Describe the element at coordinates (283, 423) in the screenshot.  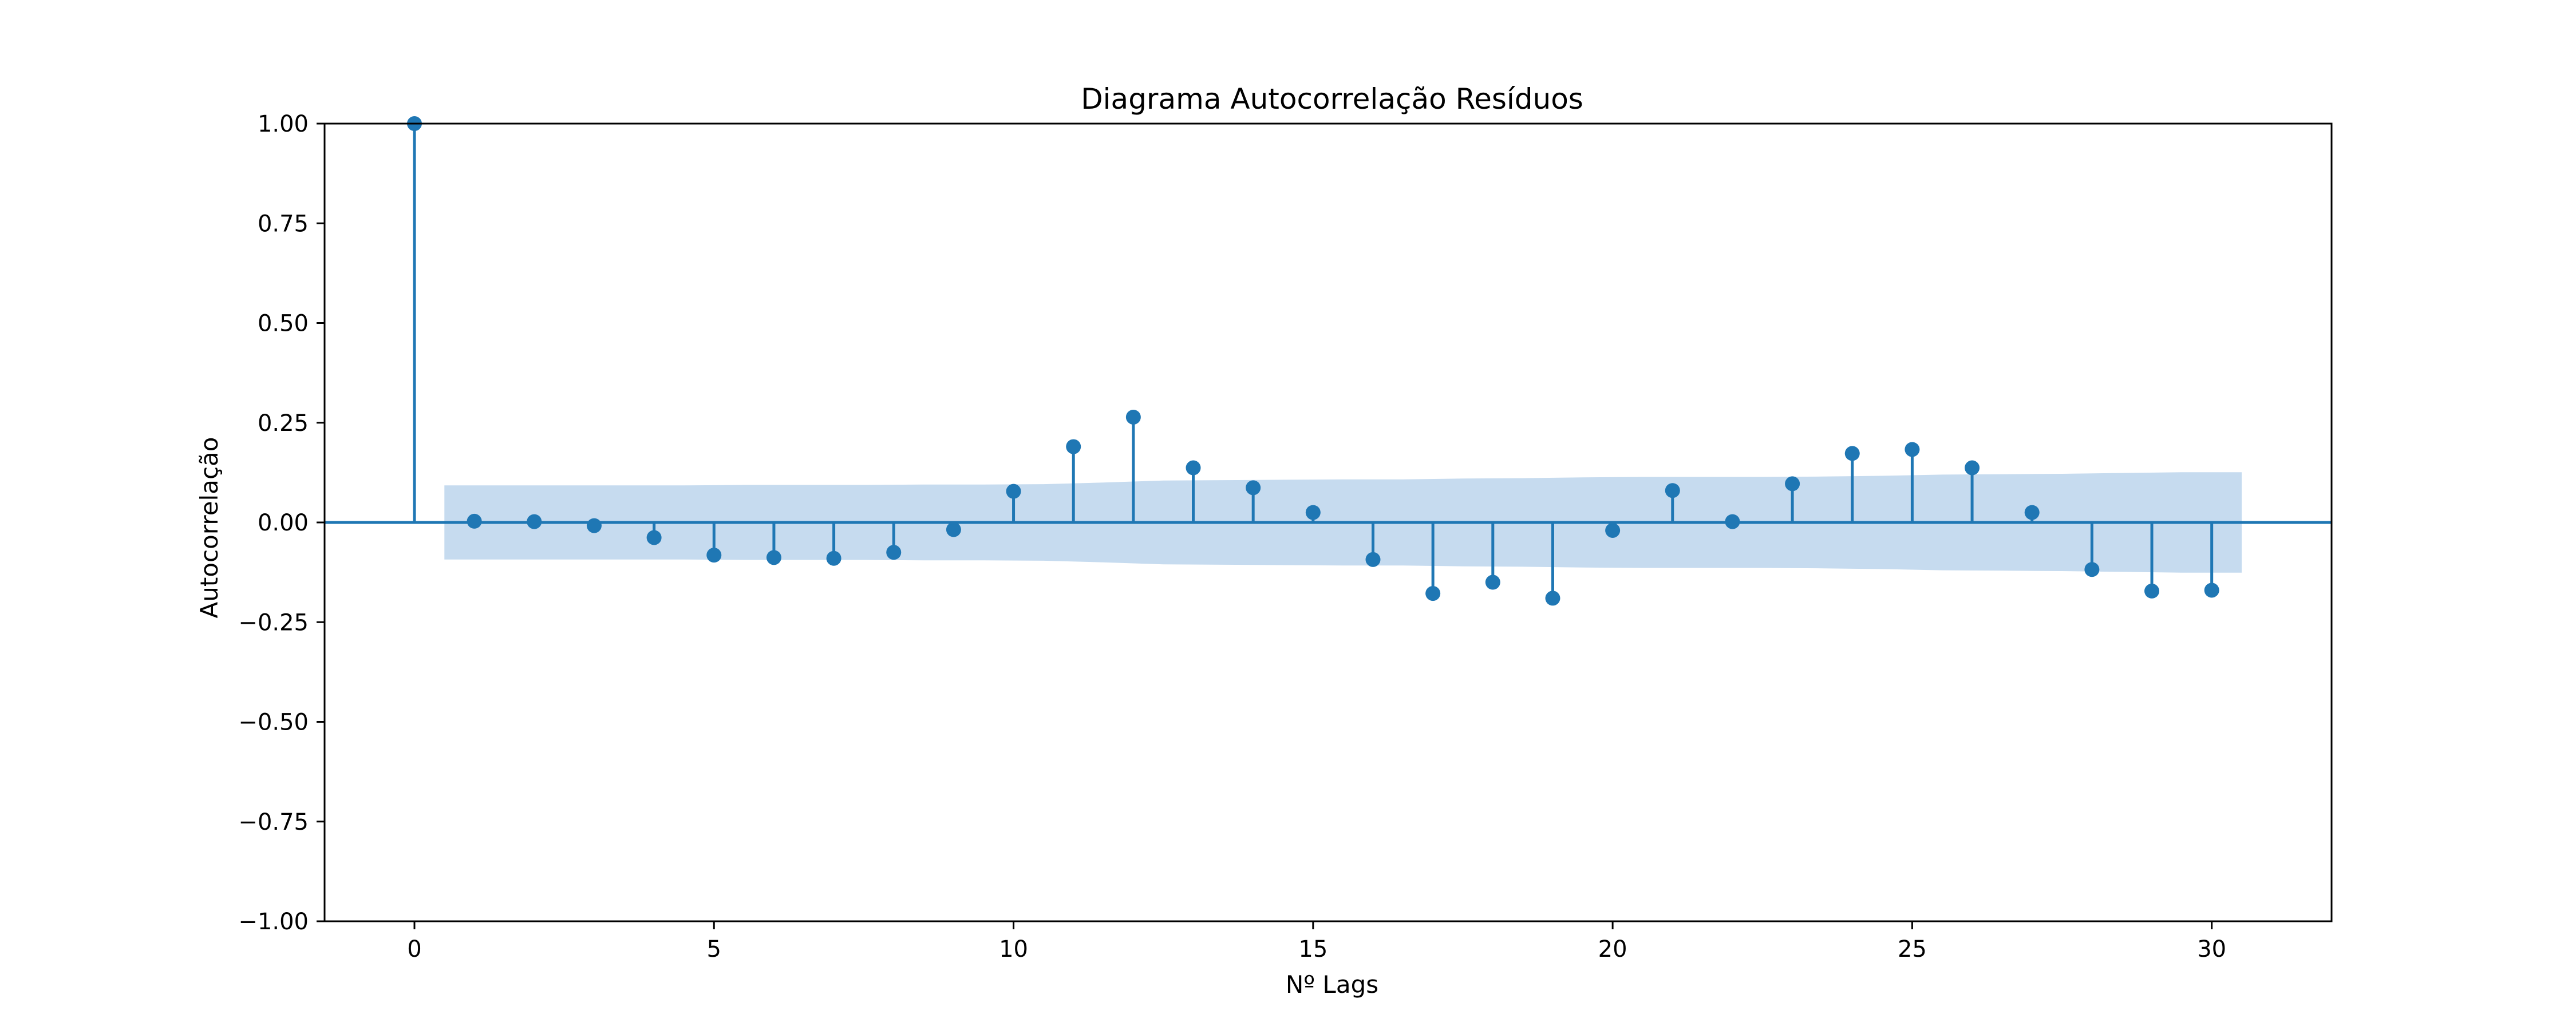
I see `y-tick-label-5: 0.25` at that location.